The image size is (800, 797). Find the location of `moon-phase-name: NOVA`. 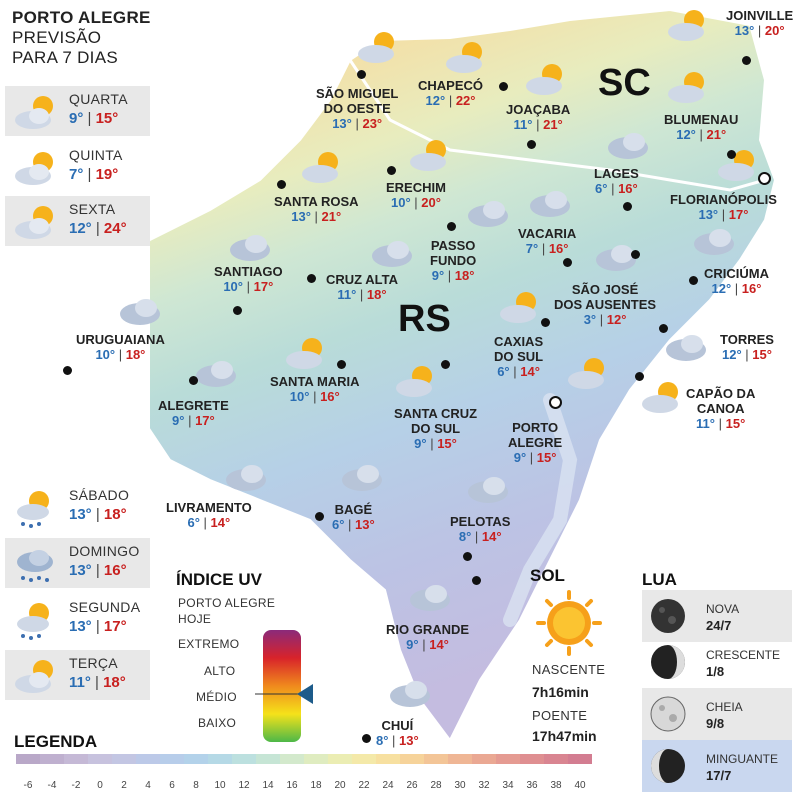

moon-phase-name: NOVA is located at coordinates (723, 609).